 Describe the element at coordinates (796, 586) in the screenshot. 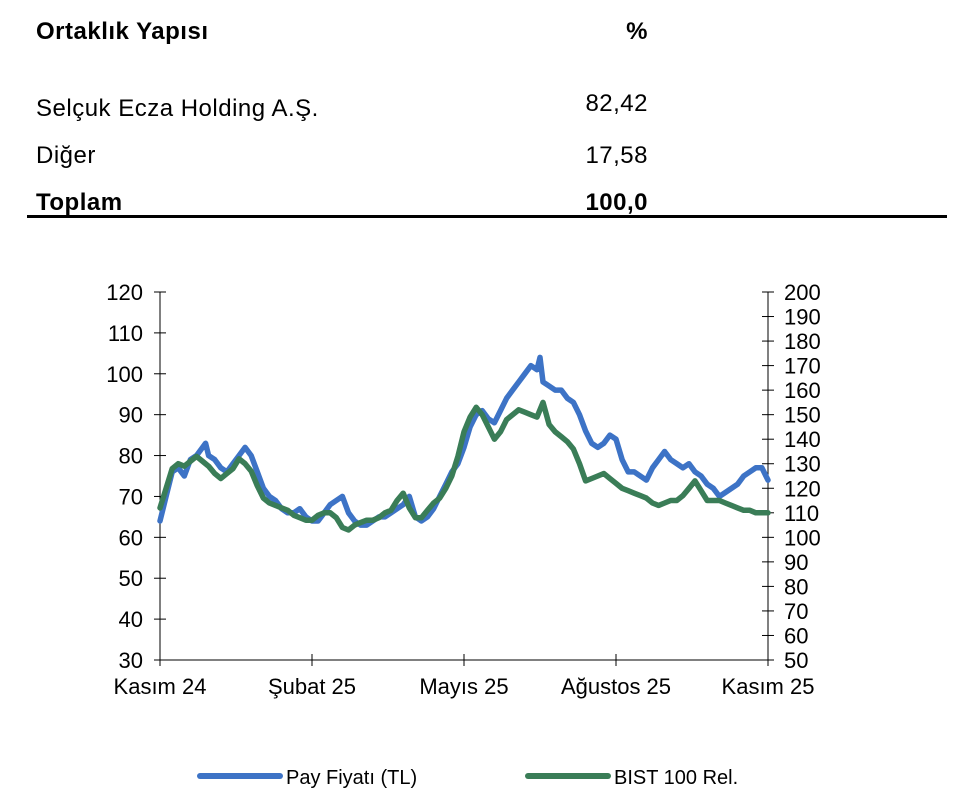

I see `right-tick-label: 80` at that location.